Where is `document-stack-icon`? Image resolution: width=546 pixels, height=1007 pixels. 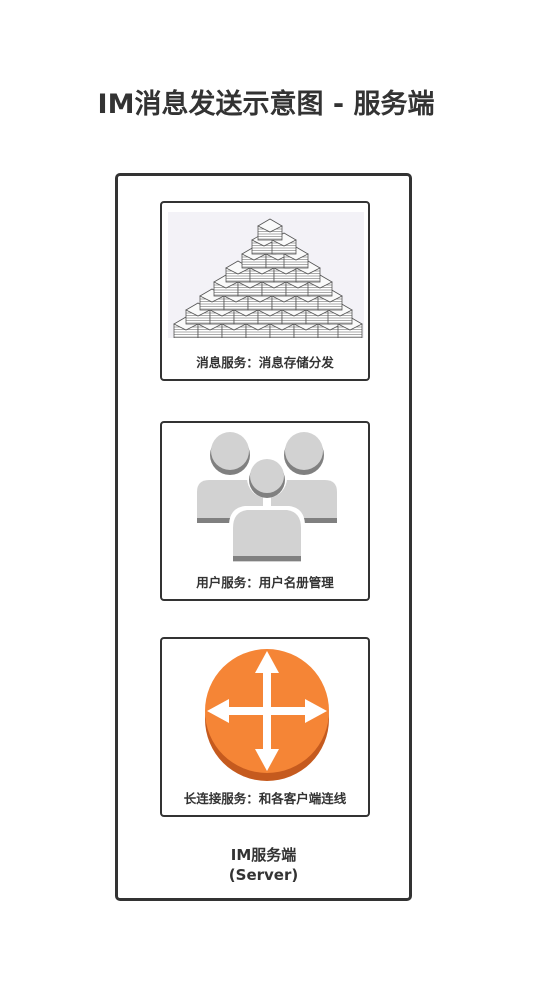
document-stack-icon is located at coordinates (266, 275).